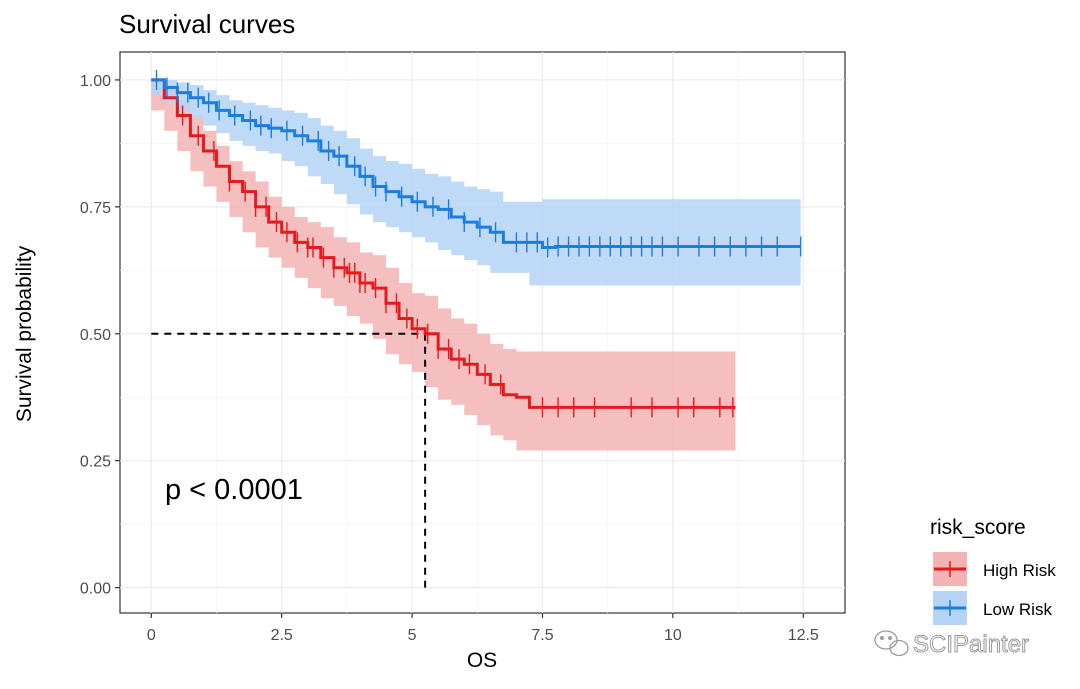 This screenshot has width=1080, height=689. I want to click on chart-title: Survival curves, so click(207, 24).